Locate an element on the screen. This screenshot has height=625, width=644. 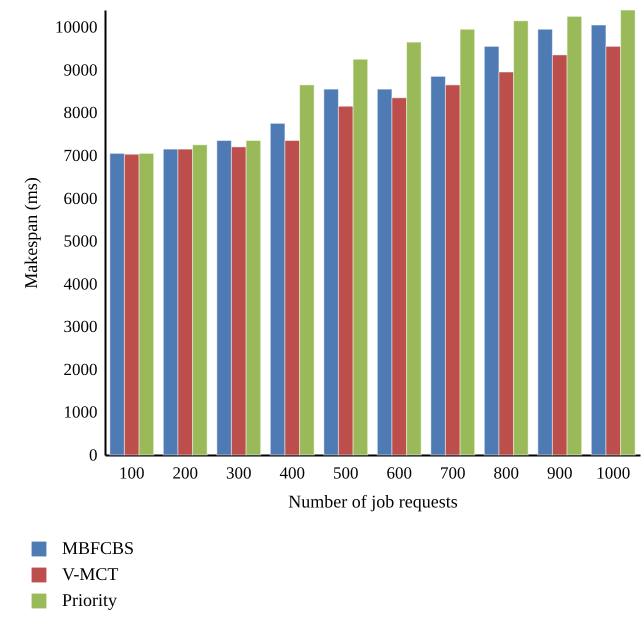
y-tick-label: 4000 is located at coordinates (81, 284).